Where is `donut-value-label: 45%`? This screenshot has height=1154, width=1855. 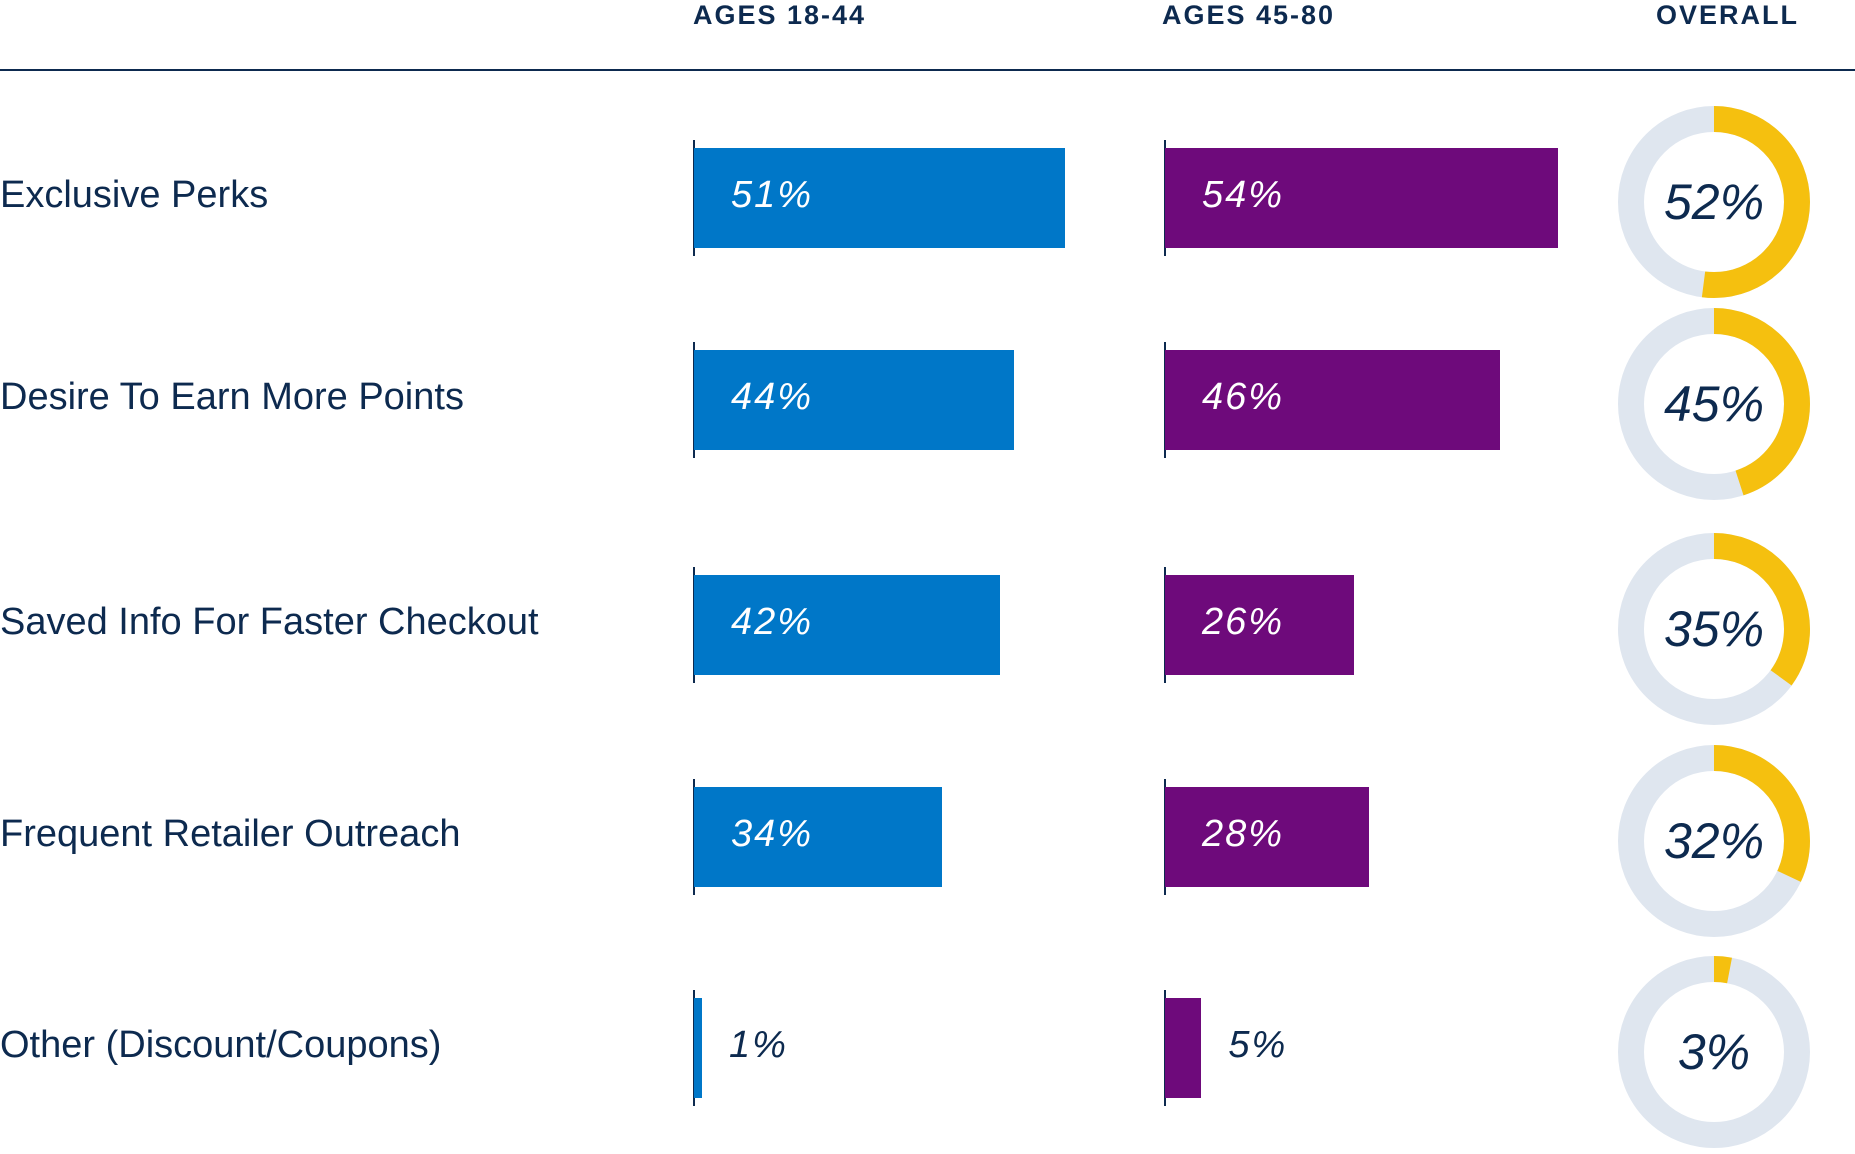 donut-value-label: 45% is located at coordinates (1714, 404).